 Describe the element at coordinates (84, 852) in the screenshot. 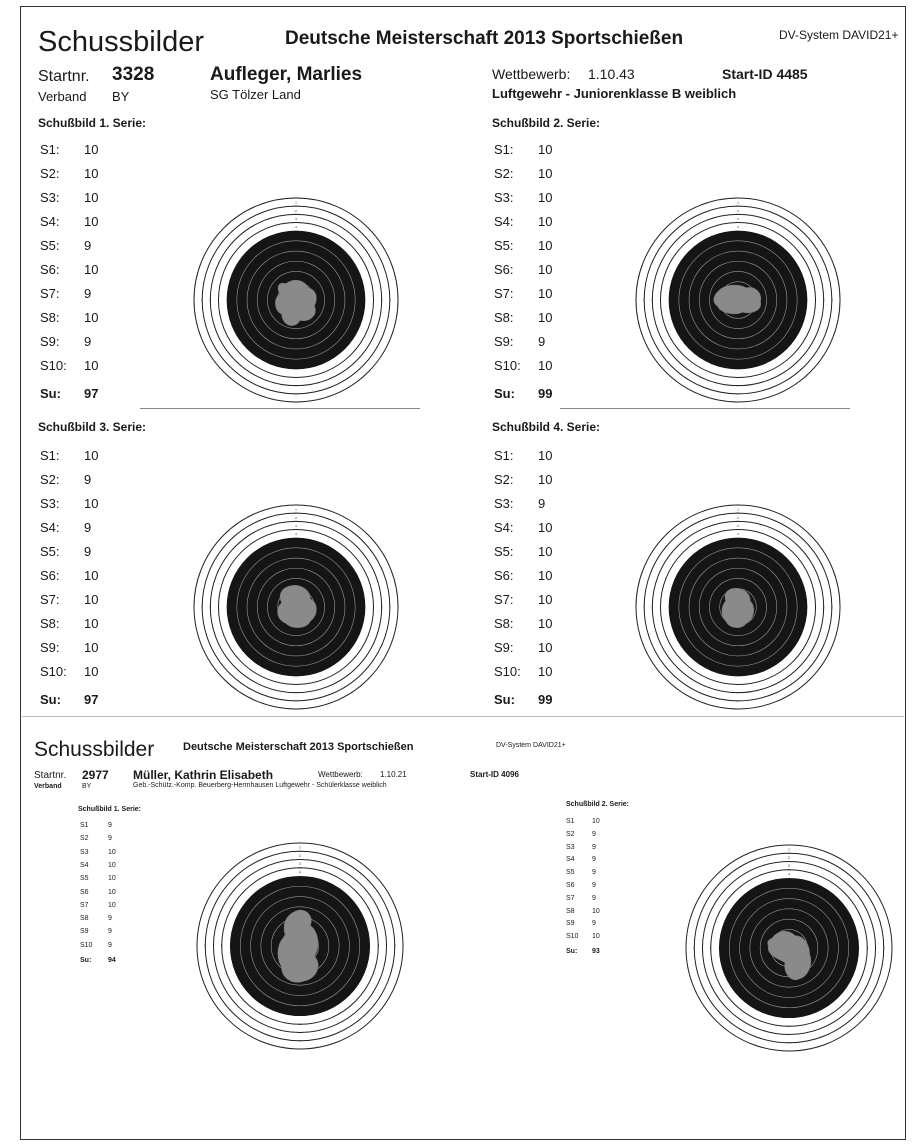

I see `shot-label: S3` at that location.